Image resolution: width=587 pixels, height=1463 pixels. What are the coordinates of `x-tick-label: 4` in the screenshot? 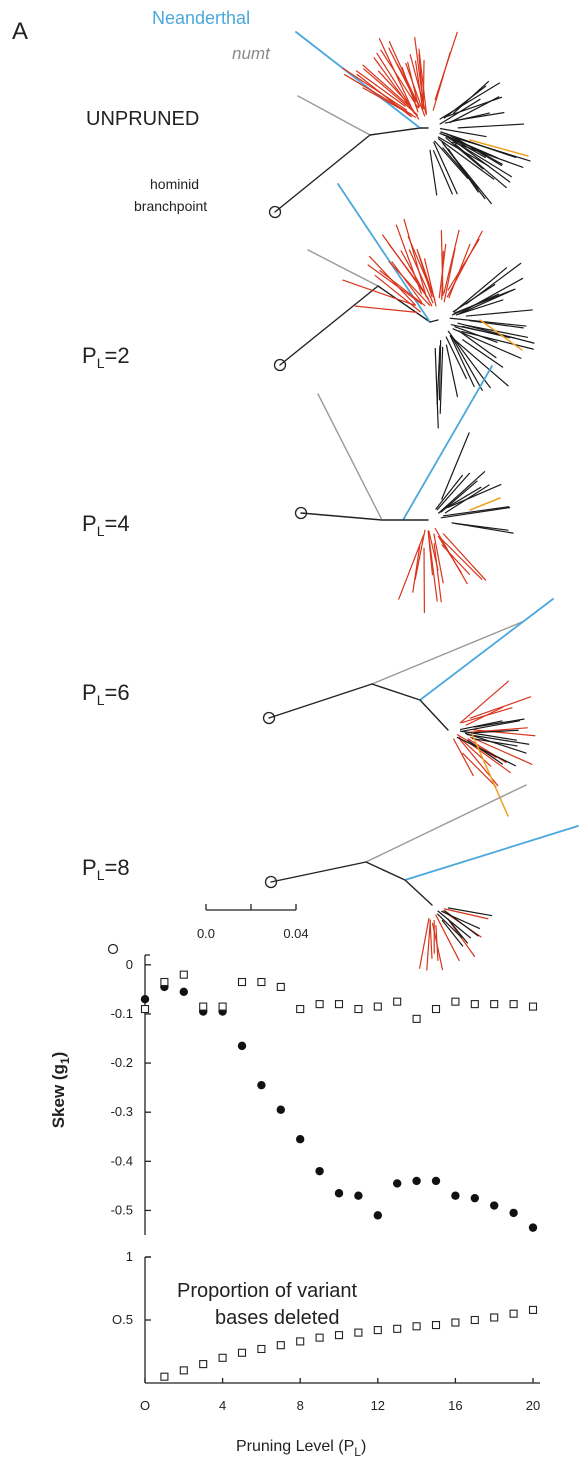 It's located at (222, 1405).